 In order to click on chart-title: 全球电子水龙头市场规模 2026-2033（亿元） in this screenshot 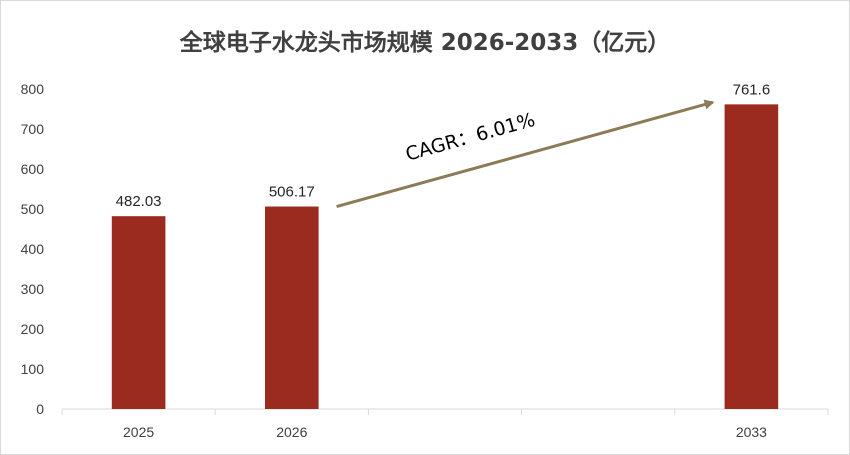, I will do `click(425, 42)`.